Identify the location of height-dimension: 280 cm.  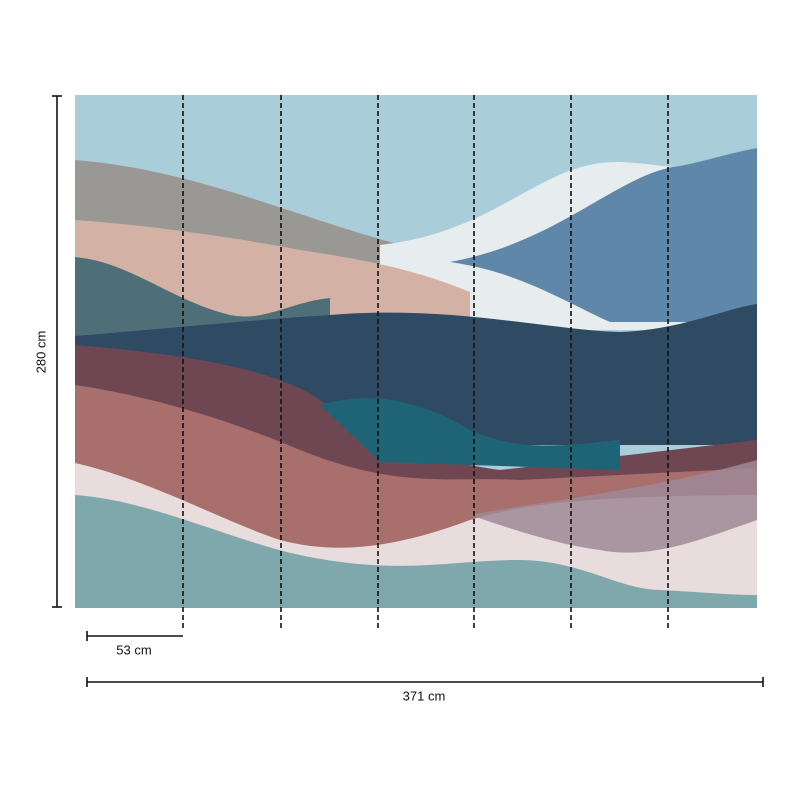
(47, 351).